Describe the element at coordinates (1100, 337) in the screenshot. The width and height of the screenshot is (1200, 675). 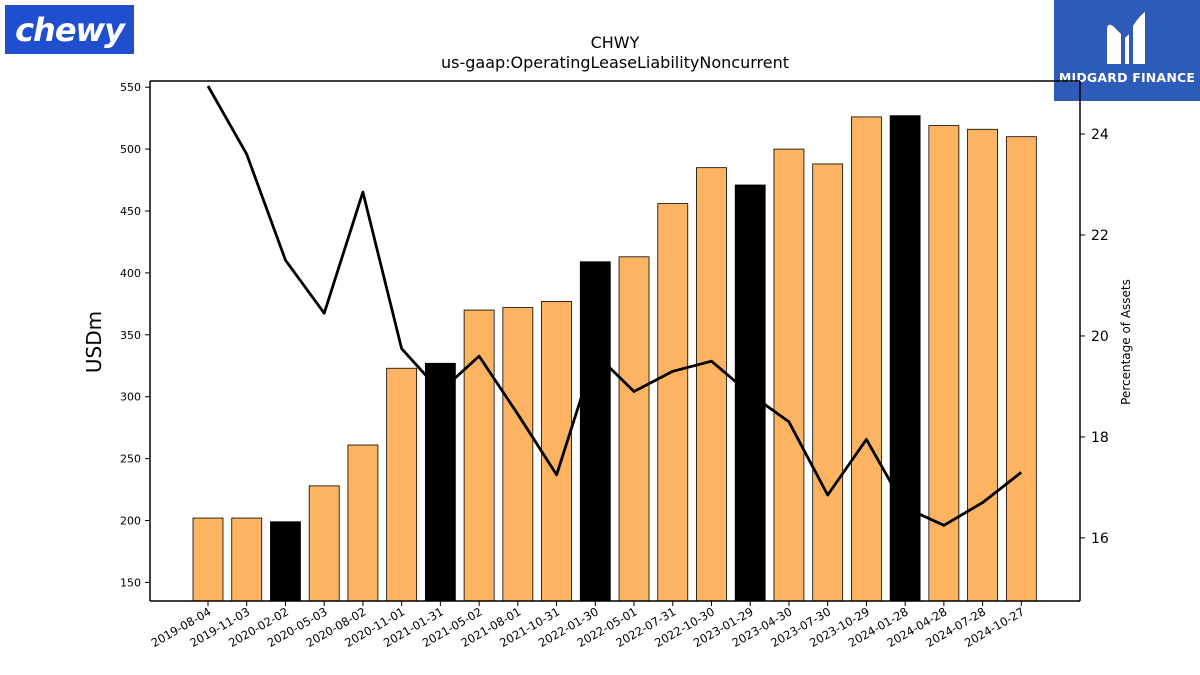
I see `y2-tick-label-20: 20` at that location.